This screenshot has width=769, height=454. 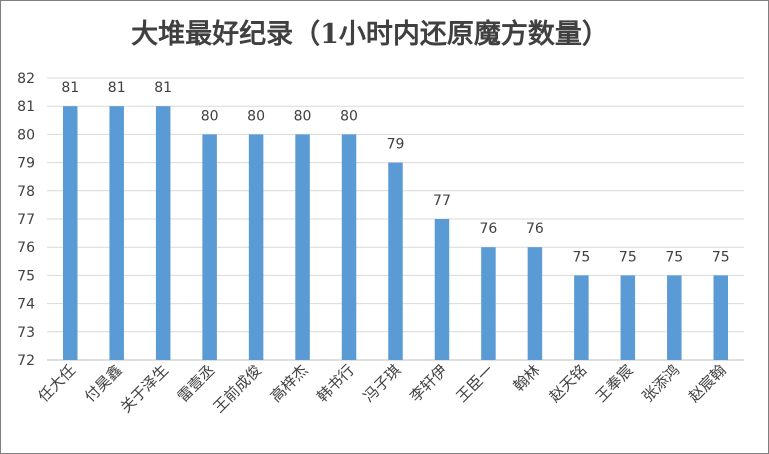 I want to click on x-tick-label: 韩书行, so click(x=335, y=383).